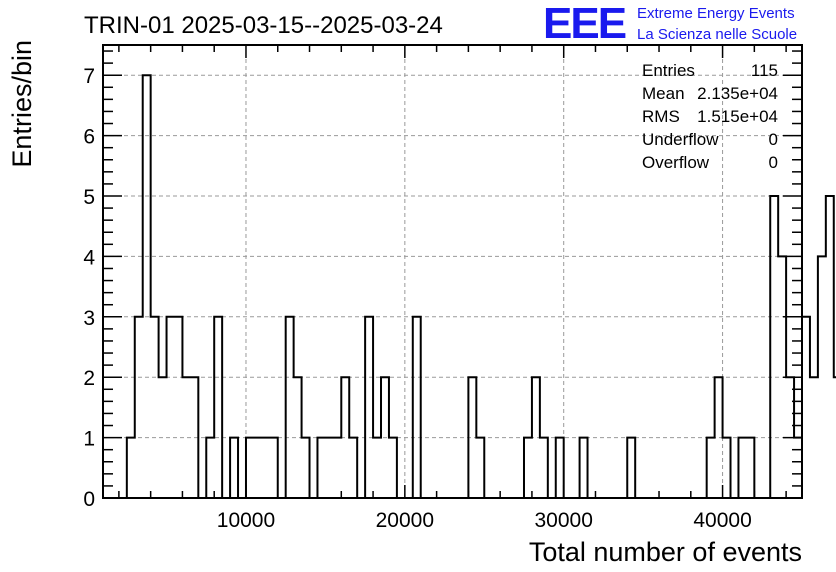 Image resolution: width=836 pixels, height=572 pixels. What do you see at coordinates (246, 520) in the screenshot?
I see `x-tick-label: 10000` at bounding box center [246, 520].